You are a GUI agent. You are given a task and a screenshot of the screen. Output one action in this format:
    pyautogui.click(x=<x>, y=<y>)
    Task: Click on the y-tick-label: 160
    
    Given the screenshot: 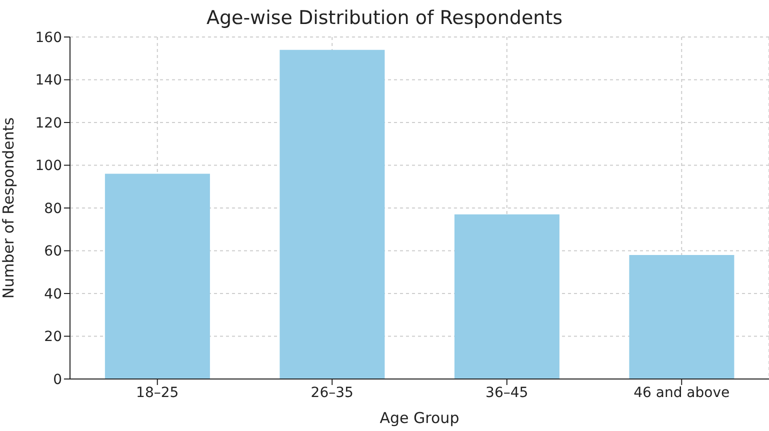 What is the action you would take?
    pyautogui.click(x=48, y=38)
    